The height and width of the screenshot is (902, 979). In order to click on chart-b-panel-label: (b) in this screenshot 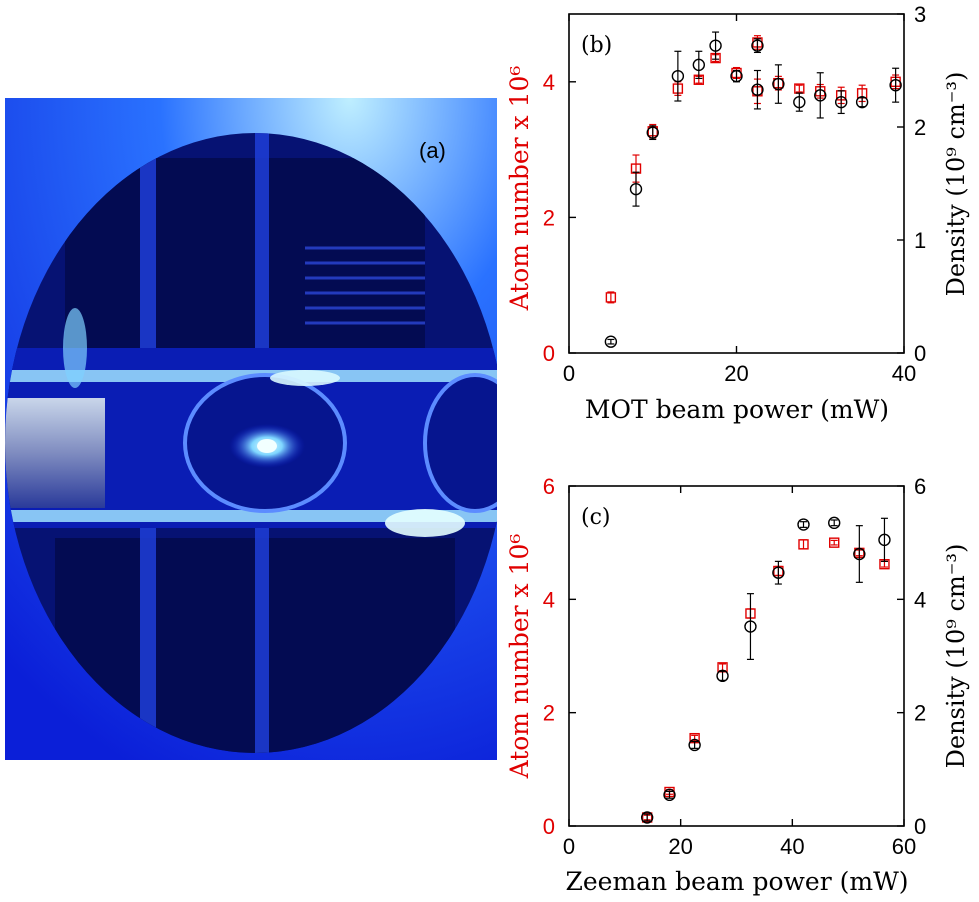, I will do `click(596, 45)`.